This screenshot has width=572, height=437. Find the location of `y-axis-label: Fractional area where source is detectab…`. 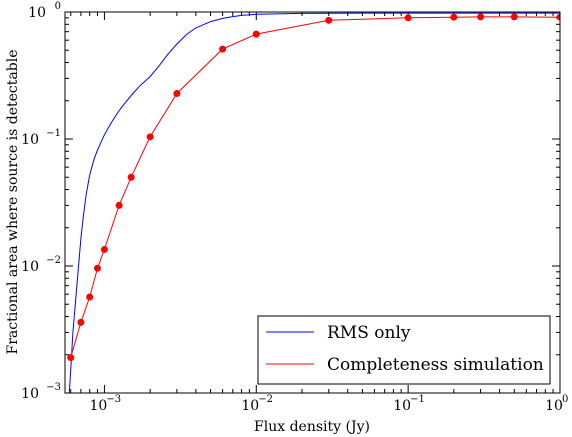

y-axis-label: Fractional area where source is detectab… is located at coordinates (13, 202).